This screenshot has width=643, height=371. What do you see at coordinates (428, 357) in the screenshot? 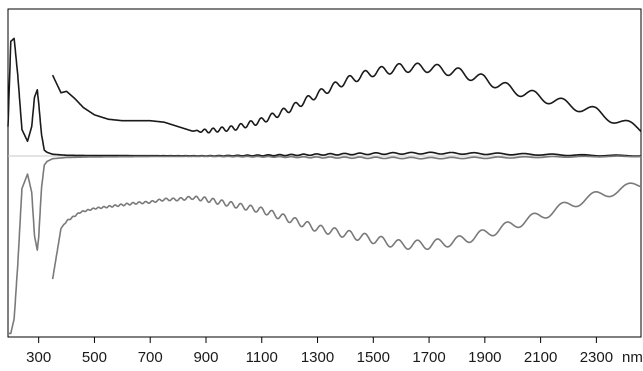
I see `x-tick-label-1700: 1700` at bounding box center [428, 357].